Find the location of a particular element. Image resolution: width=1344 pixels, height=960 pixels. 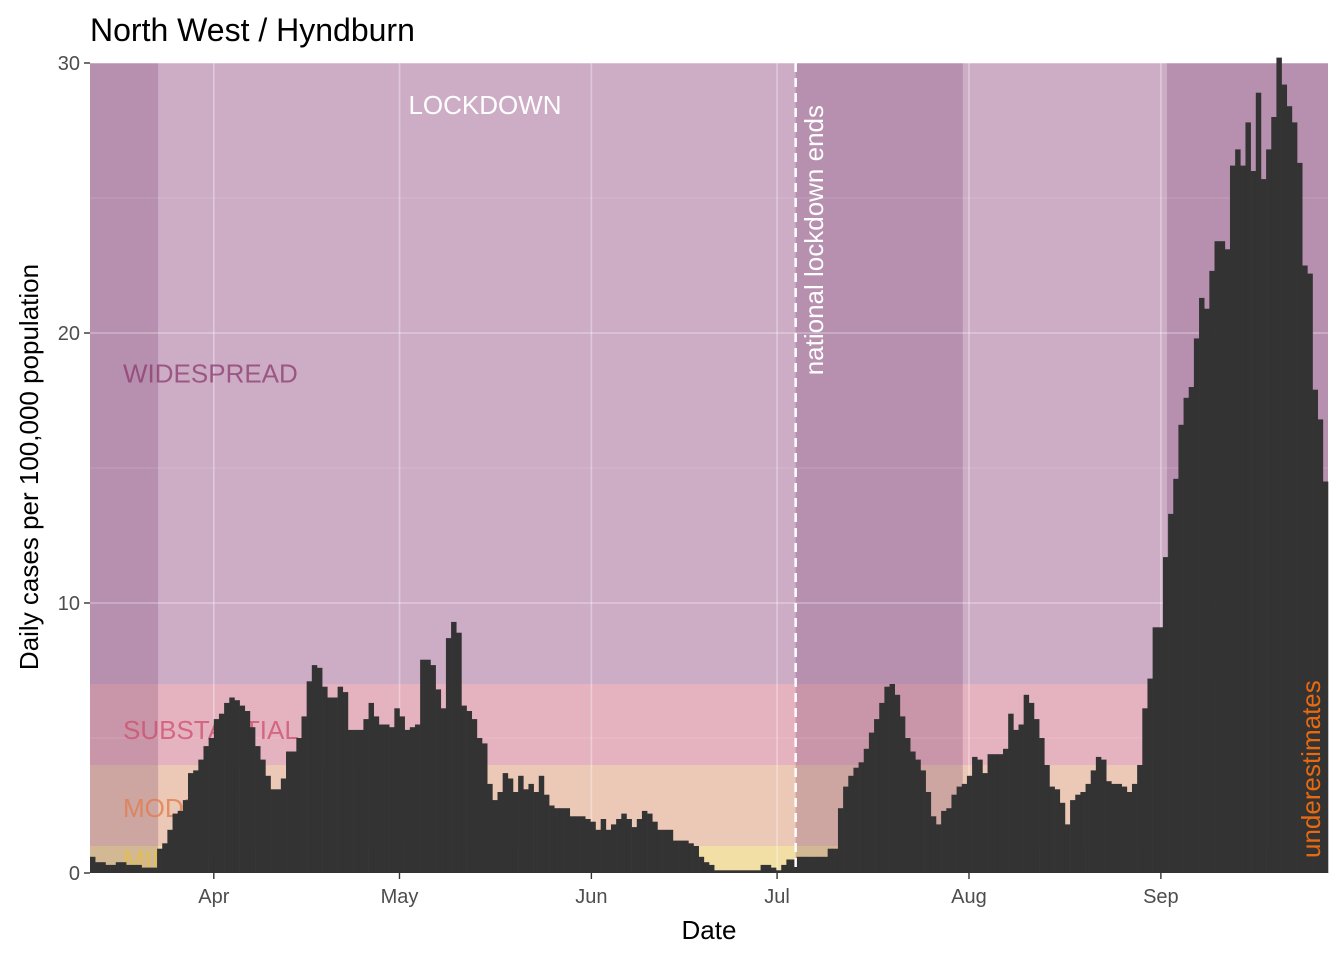

y-tick-label: 20 is located at coordinates (69, 334).